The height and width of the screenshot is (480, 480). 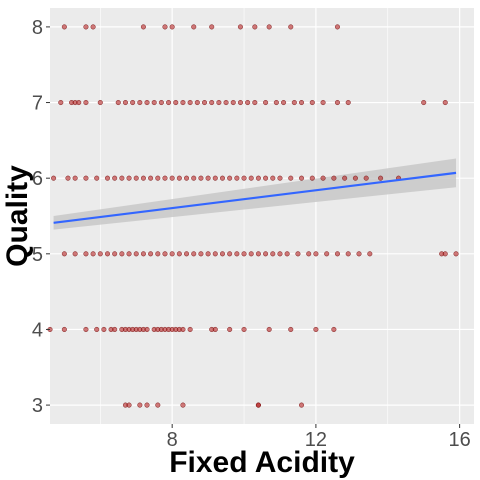 What do you see at coordinates (37, 104) in the screenshot?
I see `y-tick-label: 7` at bounding box center [37, 104].